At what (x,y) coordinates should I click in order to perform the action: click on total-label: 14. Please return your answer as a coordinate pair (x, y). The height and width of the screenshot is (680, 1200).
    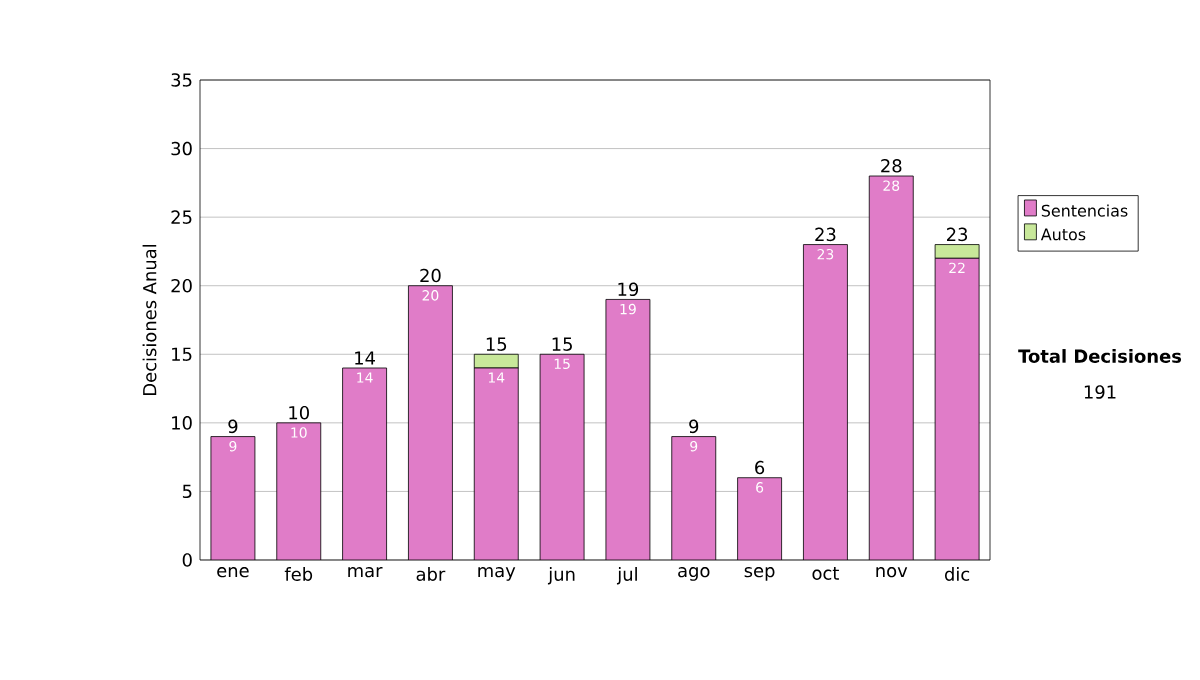
    Looking at the image, I should click on (365, 358).